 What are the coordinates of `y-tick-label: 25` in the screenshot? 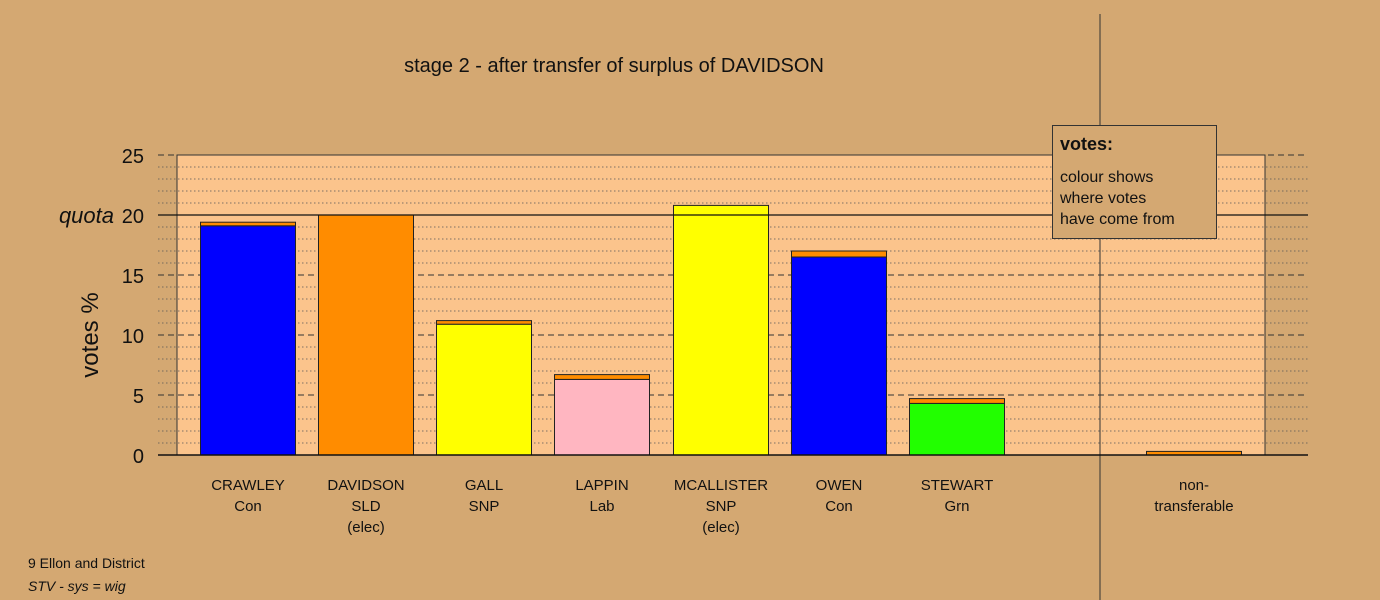 It's located at (133, 157).